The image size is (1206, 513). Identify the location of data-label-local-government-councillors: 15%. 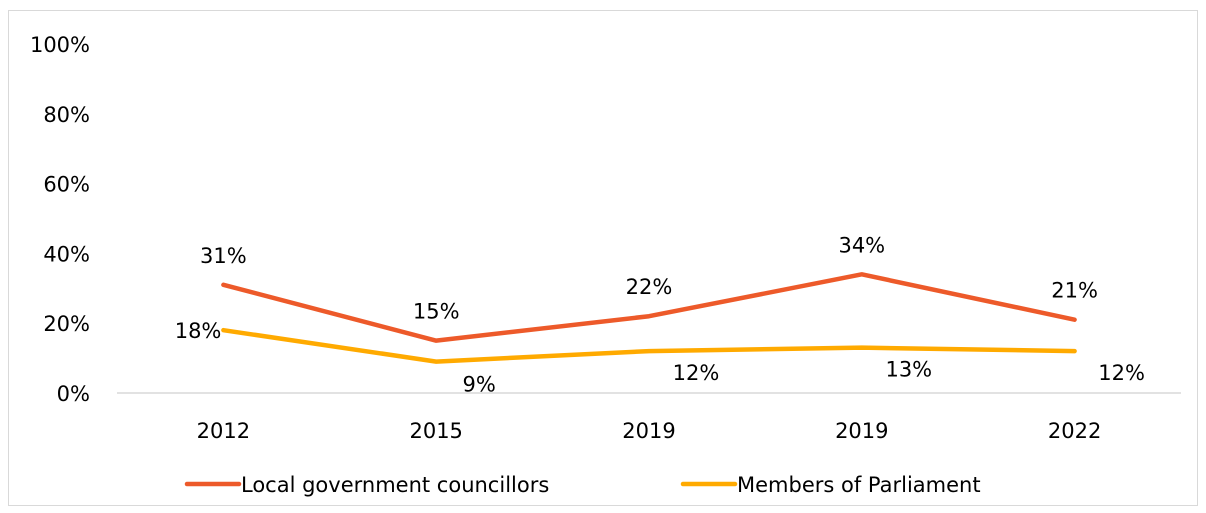
(436, 312).